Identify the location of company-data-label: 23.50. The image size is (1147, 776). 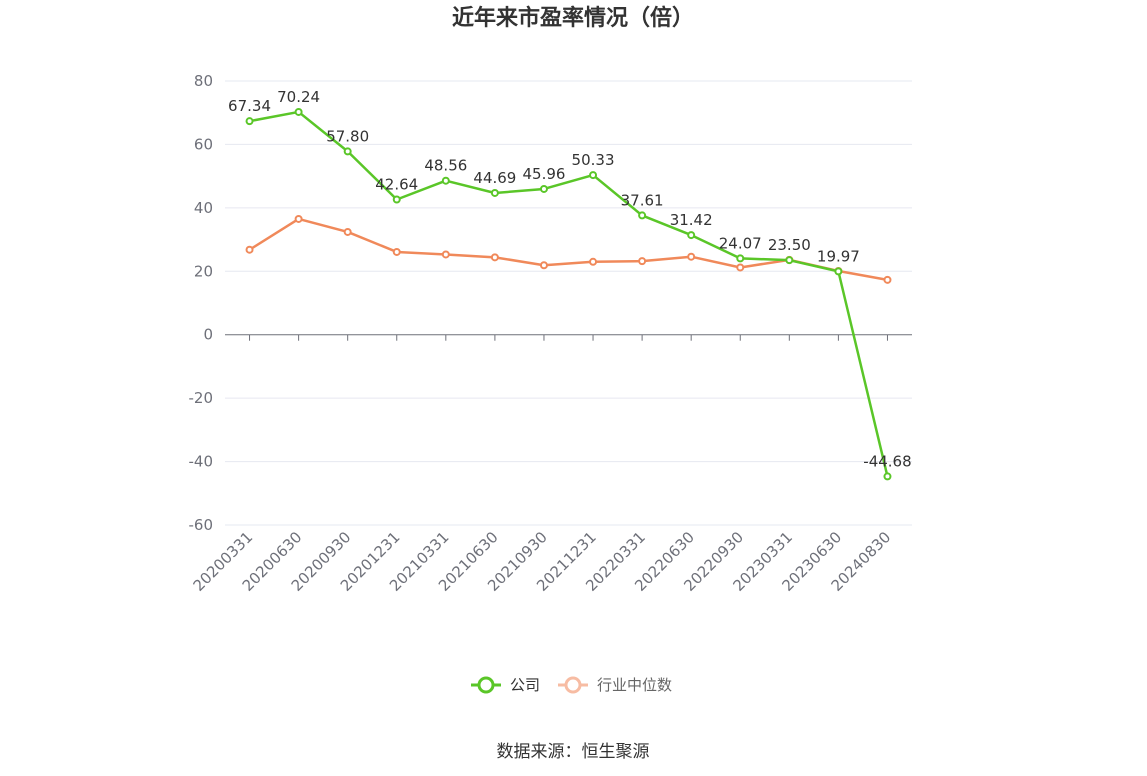
(789, 245).